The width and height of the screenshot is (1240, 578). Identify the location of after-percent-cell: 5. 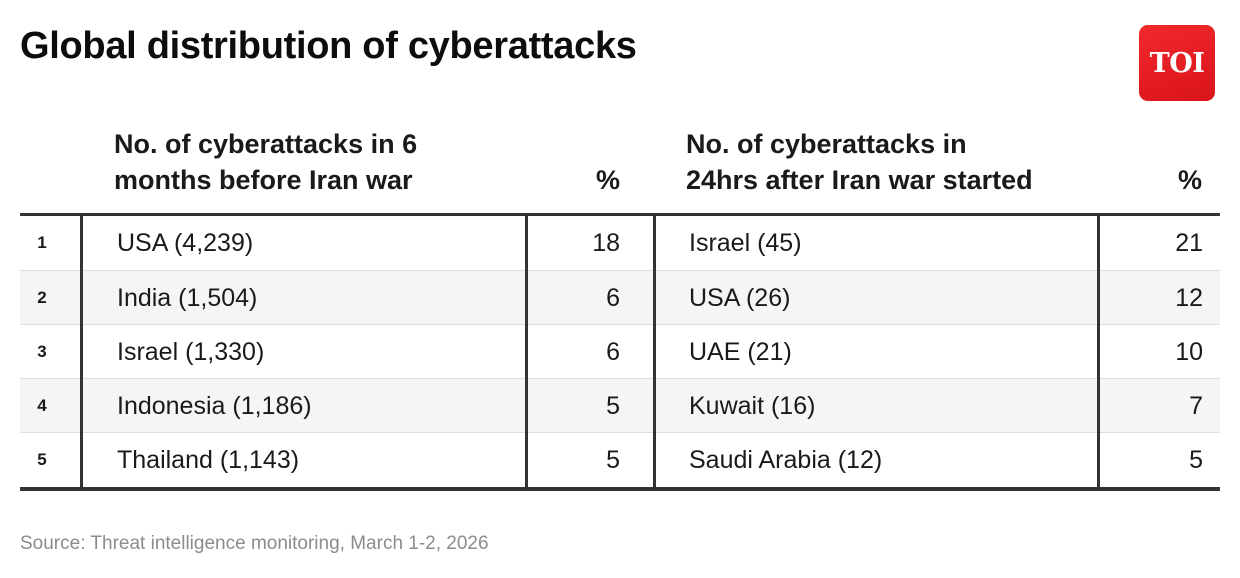
(1196, 460).